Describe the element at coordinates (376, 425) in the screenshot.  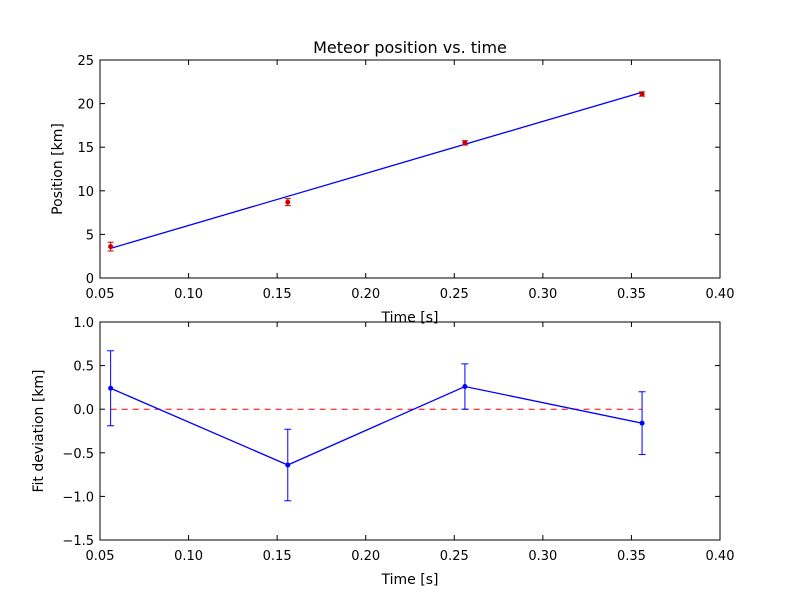
I see `deviation-line` at that location.